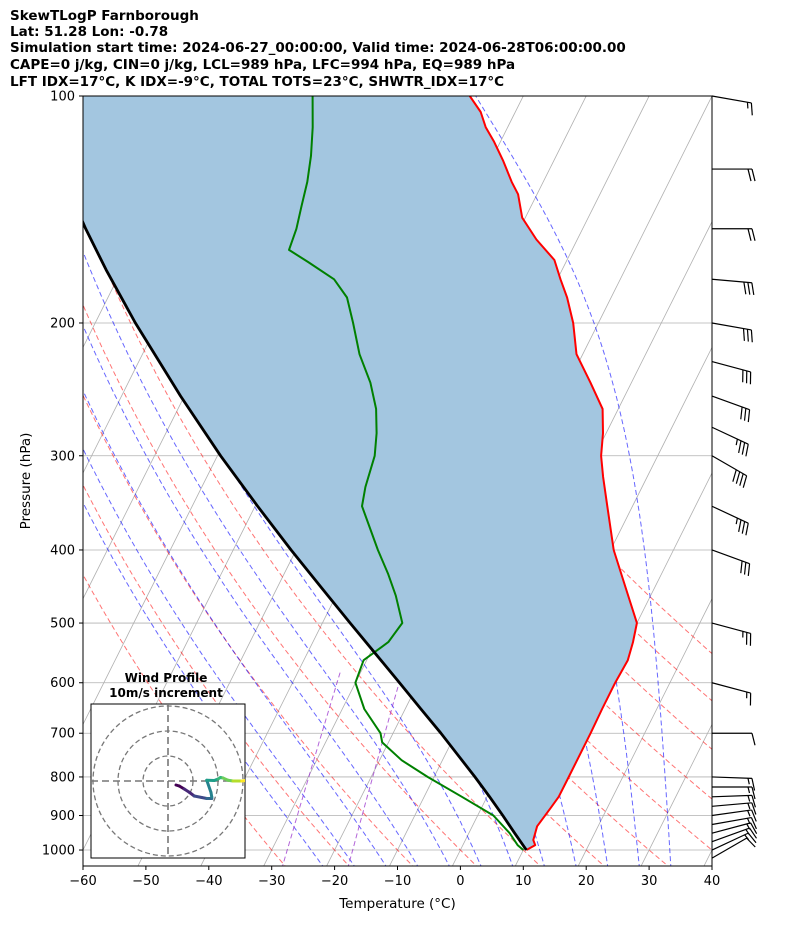 The height and width of the screenshot is (937, 794). I want to click on chart-title-line-2: Lat: 51.28 Lon: -0.78, so click(89, 32).